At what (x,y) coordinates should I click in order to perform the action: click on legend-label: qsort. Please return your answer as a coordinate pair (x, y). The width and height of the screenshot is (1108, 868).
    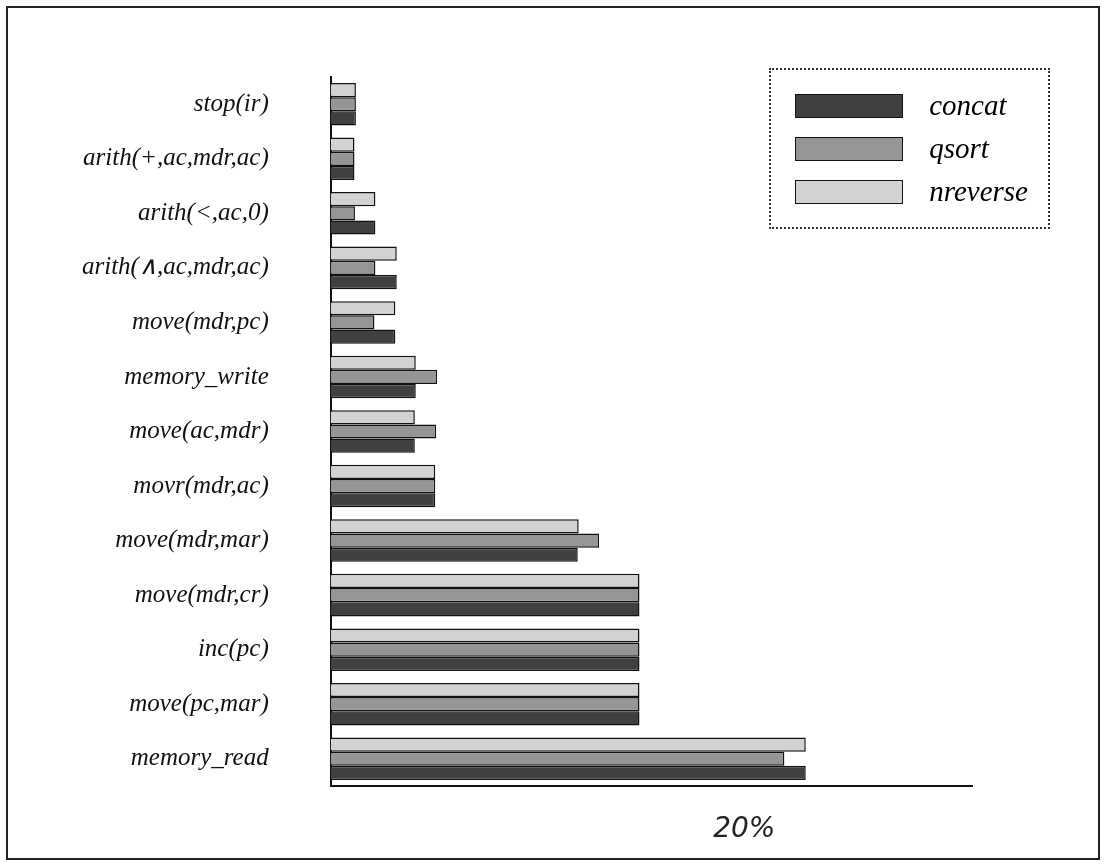
    Looking at the image, I should click on (959, 148).